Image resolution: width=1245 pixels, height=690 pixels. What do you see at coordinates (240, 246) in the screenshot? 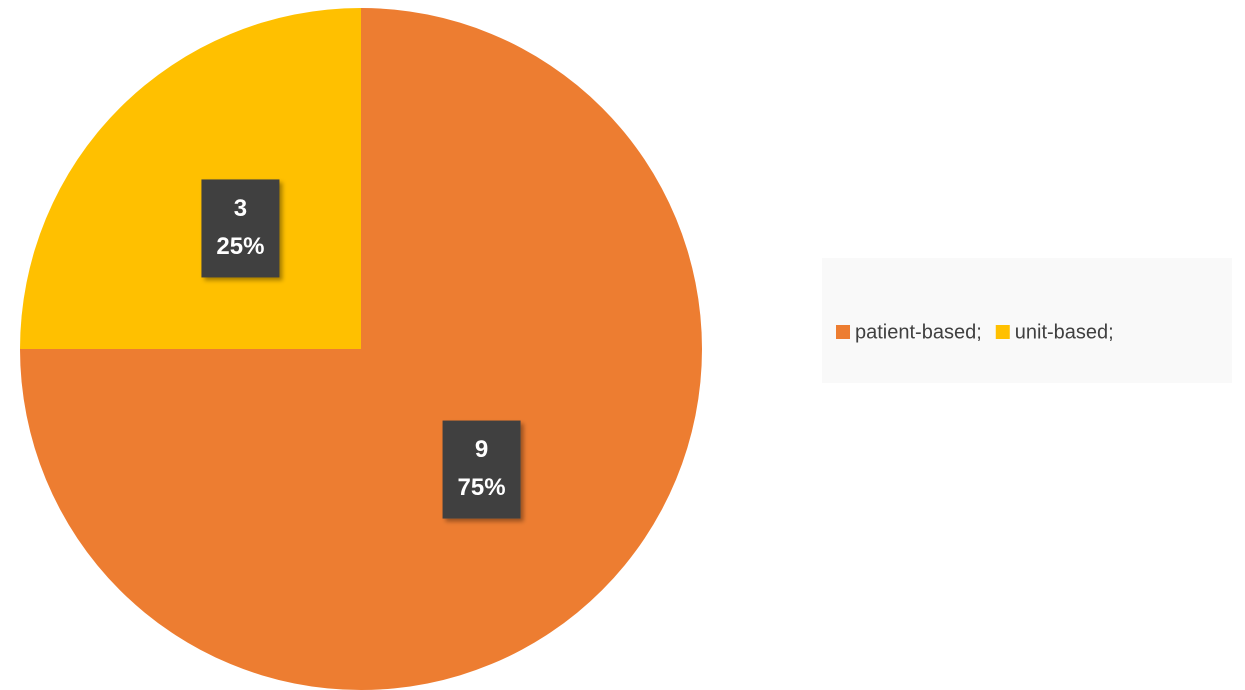
I see `data-label-percent: 25%` at bounding box center [240, 246].